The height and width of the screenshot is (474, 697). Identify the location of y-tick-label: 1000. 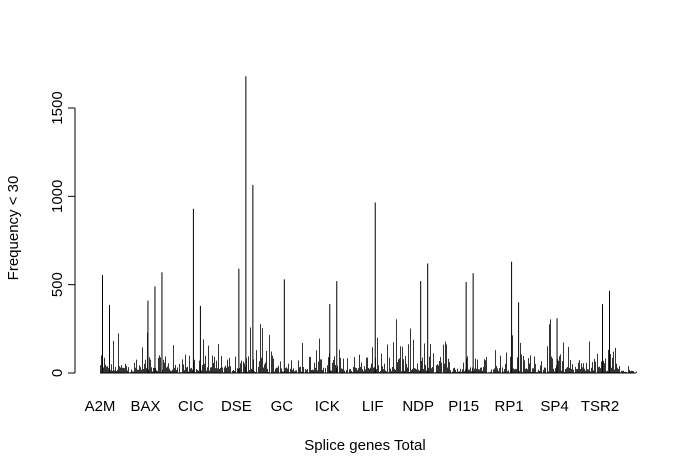
(57, 196).